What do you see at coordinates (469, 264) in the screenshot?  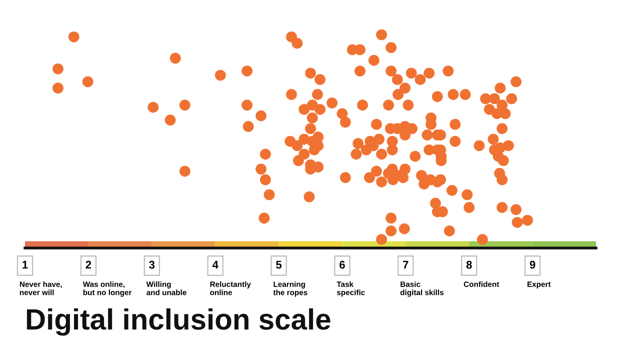 I see `x-tick-label: 8` at bounding box center [469, 264].